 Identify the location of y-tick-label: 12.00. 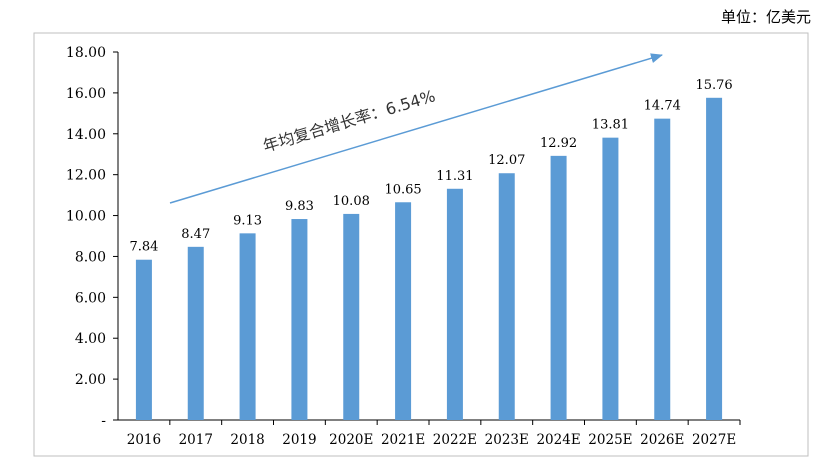
(86, 176).